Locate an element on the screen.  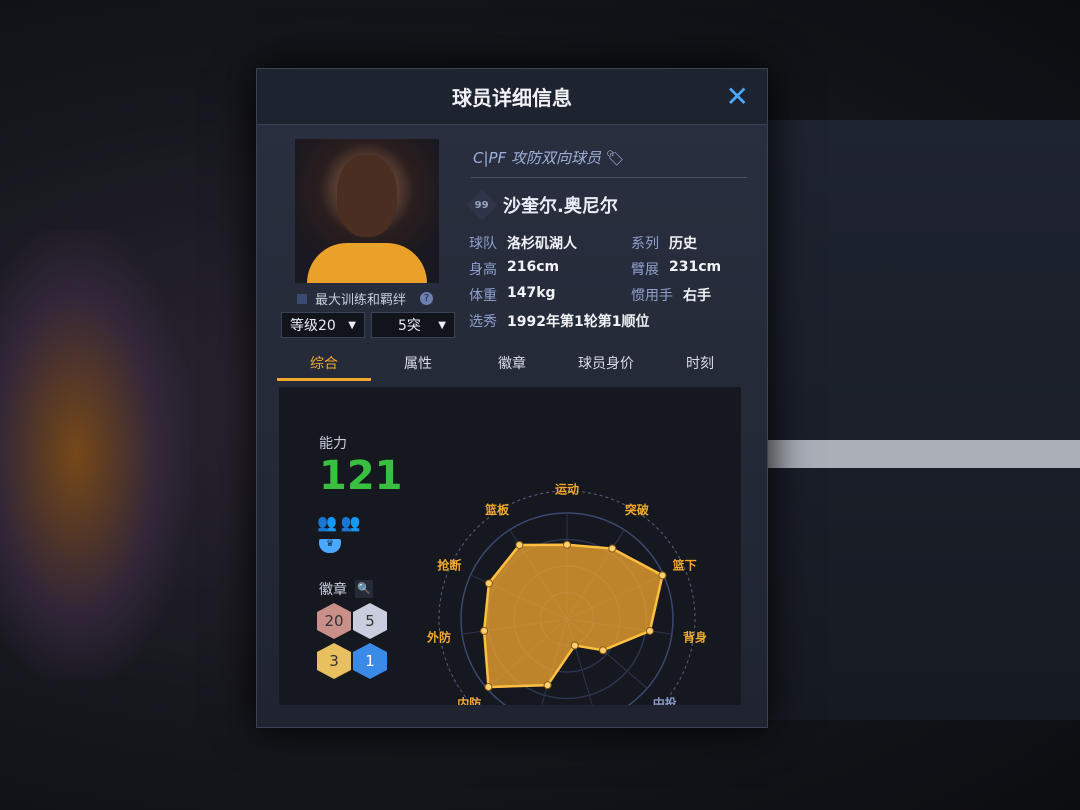
level-value: 等级20 is located at coordinates (313, 326).